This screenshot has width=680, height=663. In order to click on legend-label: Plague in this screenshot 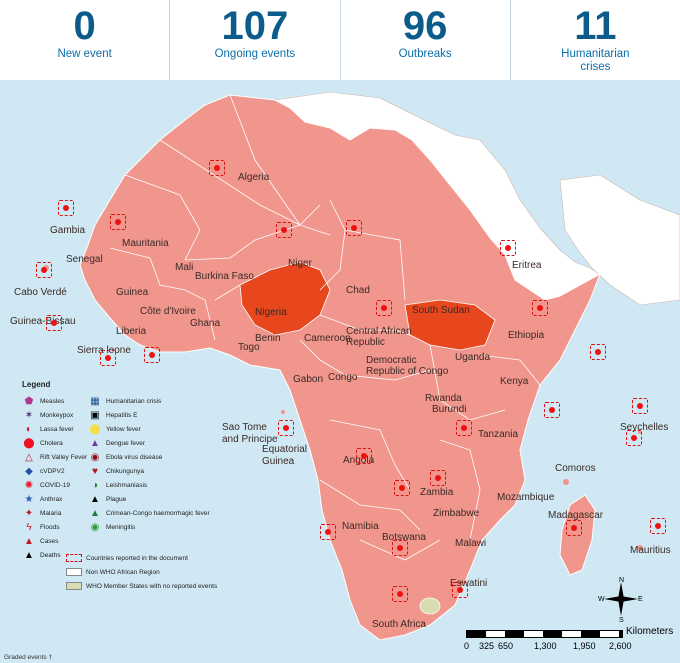, I will do `click(116, 499)`.